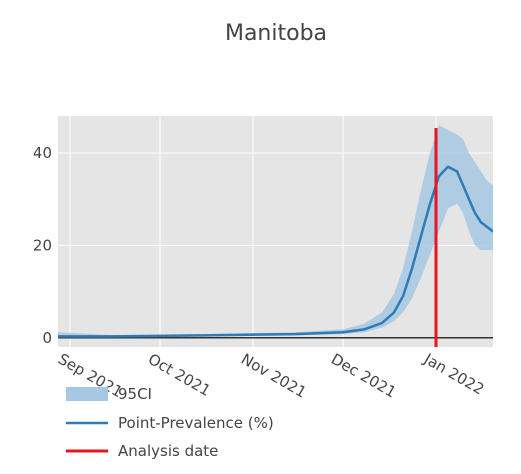 The image size is (521, 474). Describe the element at coordinates (274, 376) in the screenshot. I see `x-tick-label: Nov 2021` at that location.